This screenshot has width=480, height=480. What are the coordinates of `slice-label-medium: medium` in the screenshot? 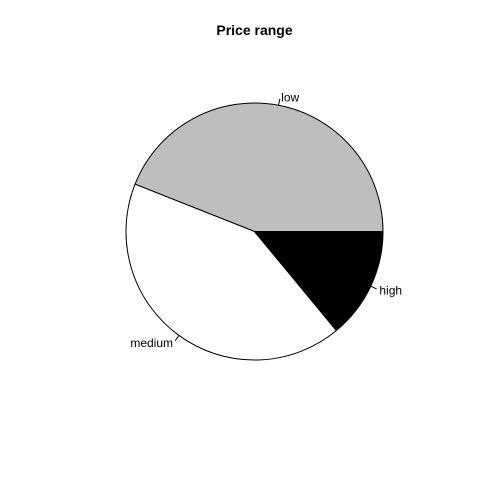 It's located at (151, 343).